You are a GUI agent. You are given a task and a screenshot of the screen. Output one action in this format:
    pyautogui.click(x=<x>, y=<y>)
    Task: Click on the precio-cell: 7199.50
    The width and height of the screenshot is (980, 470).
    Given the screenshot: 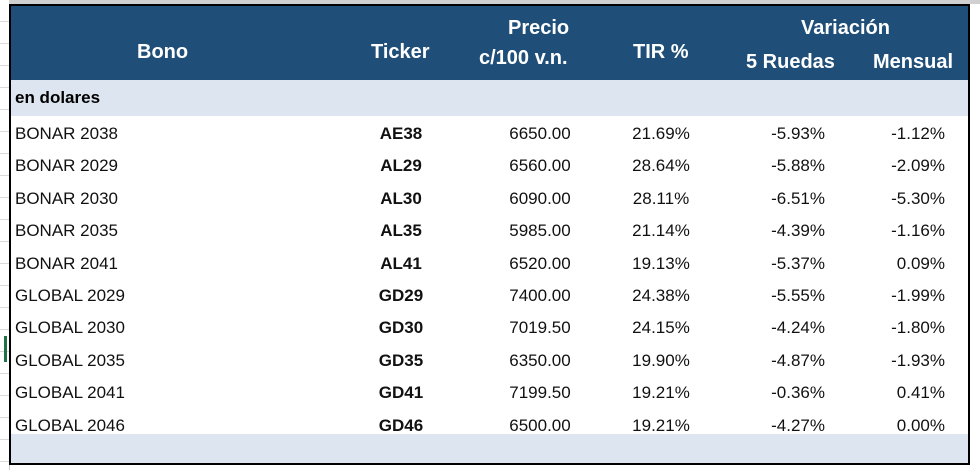 What is the action you would take?
    pyautogui.click(x=540, y=393)
    